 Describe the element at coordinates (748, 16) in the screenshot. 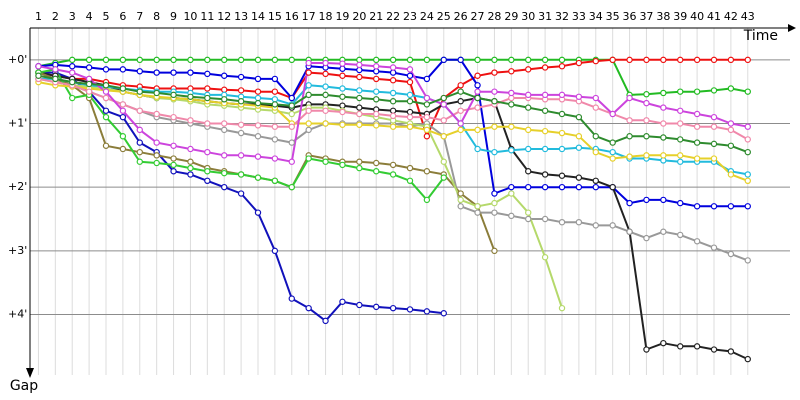

I see `x-tick-label: 43` at that location.